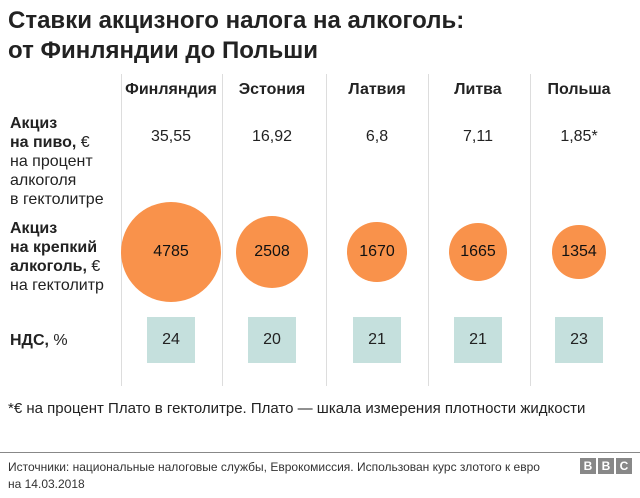 The image size is (640, 498). Describe the element at coordinates (320, 452) in the screenshot. I see `divider` at that location.